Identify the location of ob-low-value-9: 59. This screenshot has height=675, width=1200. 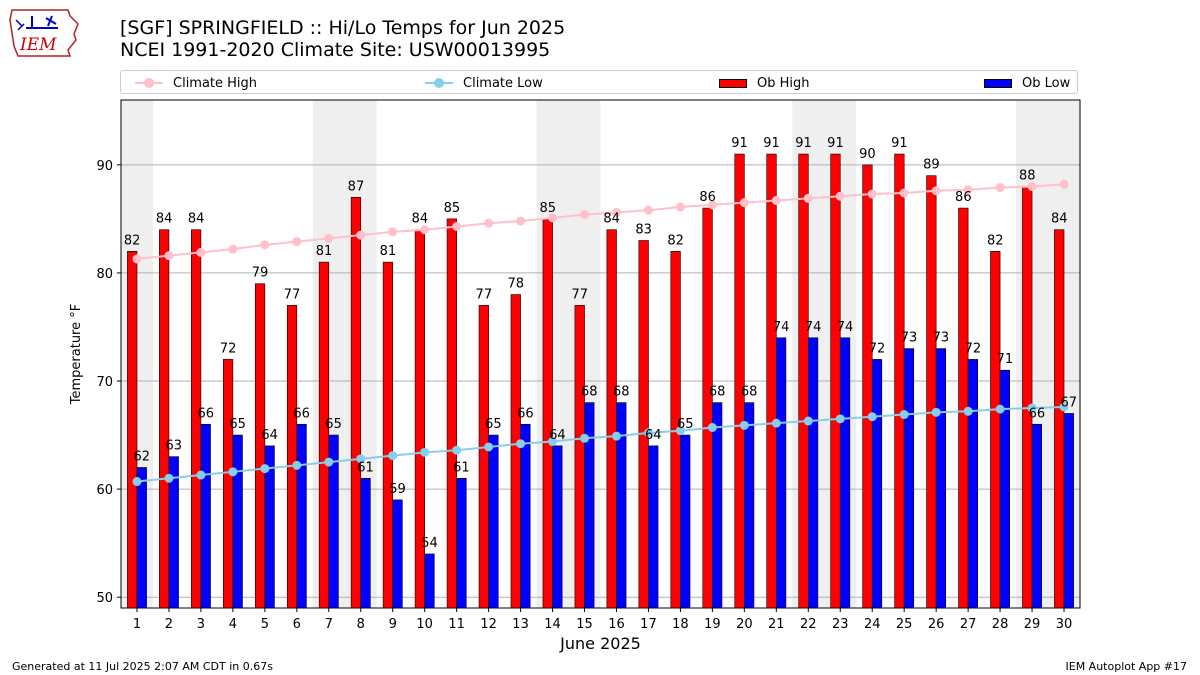
(397, 489).